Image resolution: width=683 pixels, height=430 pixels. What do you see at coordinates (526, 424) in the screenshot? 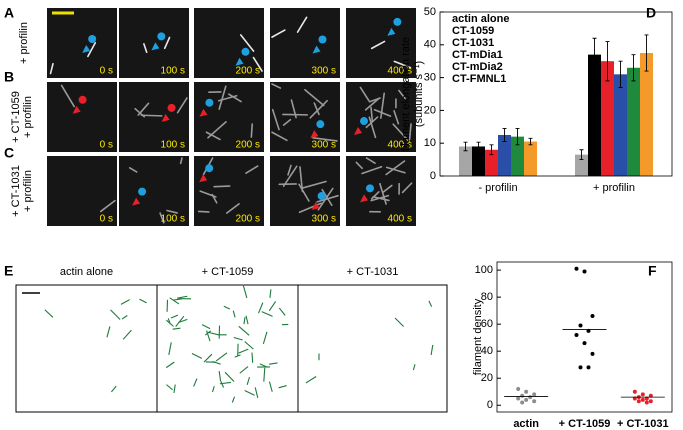
I see `x-tick-label: actin` at bounding box center [526, 424].